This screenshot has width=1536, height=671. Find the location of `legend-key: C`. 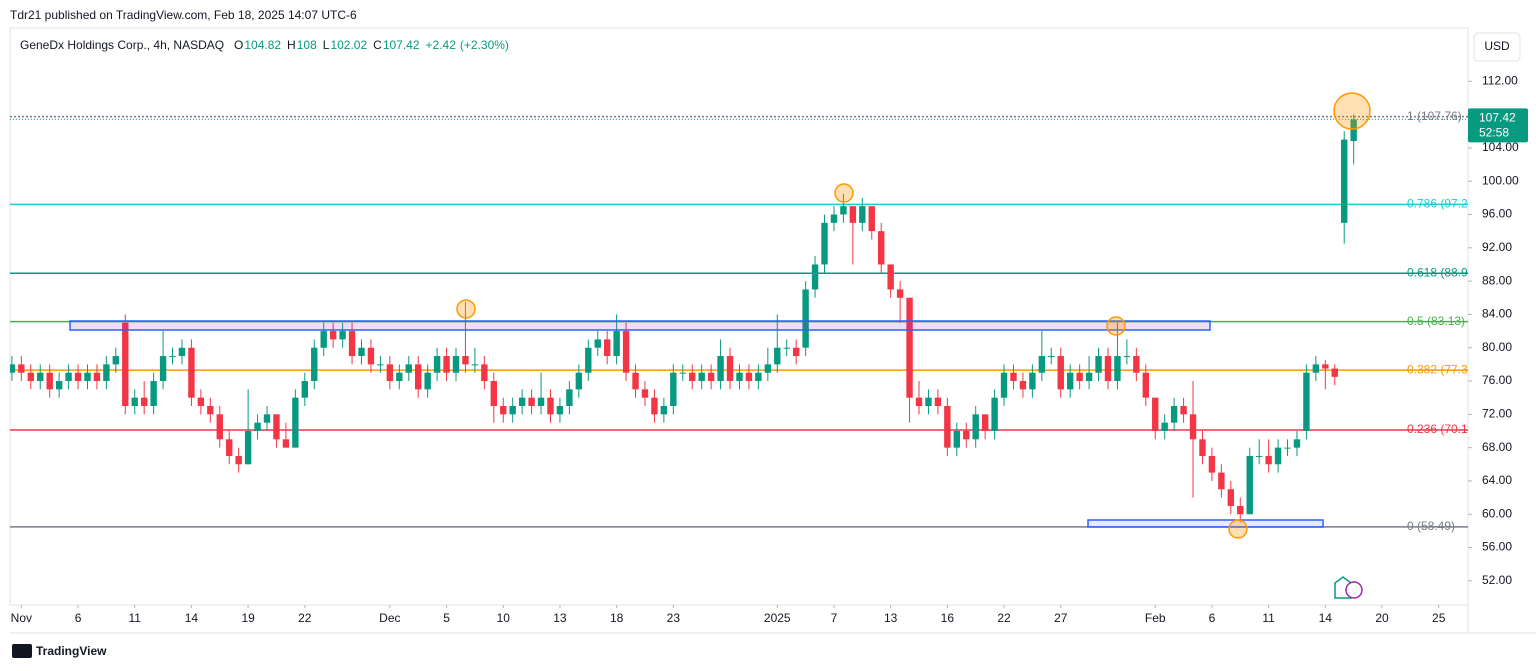

legend-key: C is located at coordinates (377, 45).